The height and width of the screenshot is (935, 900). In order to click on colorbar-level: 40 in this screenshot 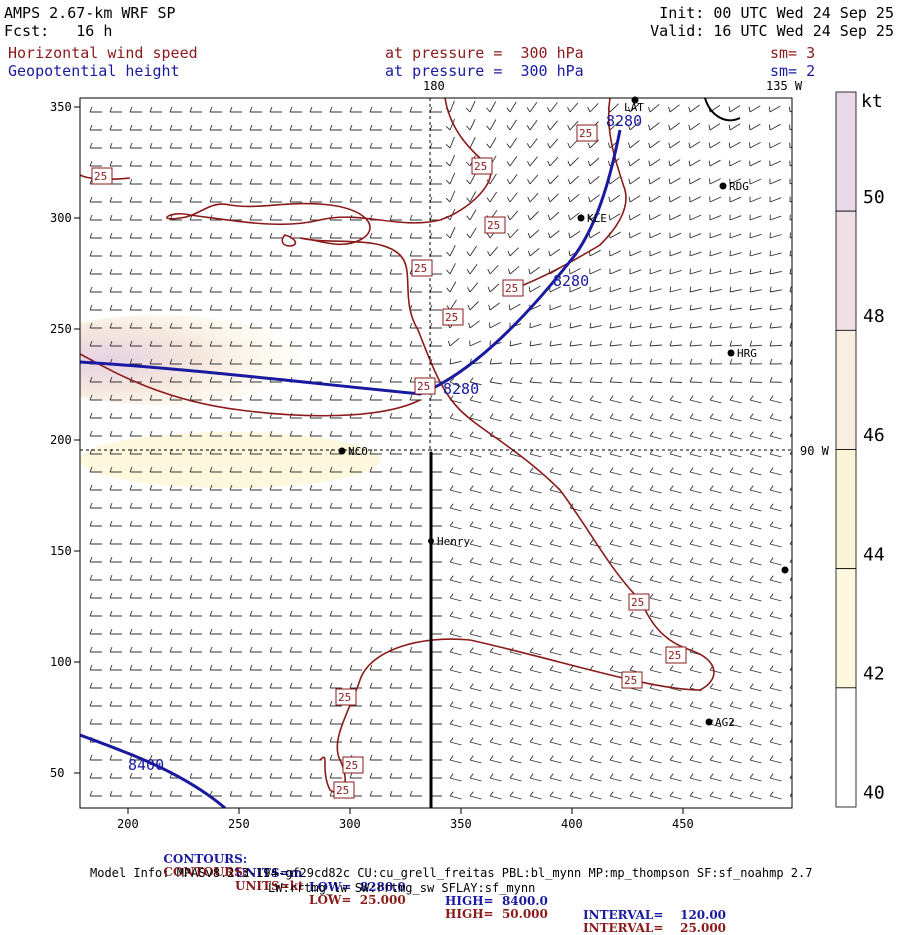, I will do `click(874, 793)`.